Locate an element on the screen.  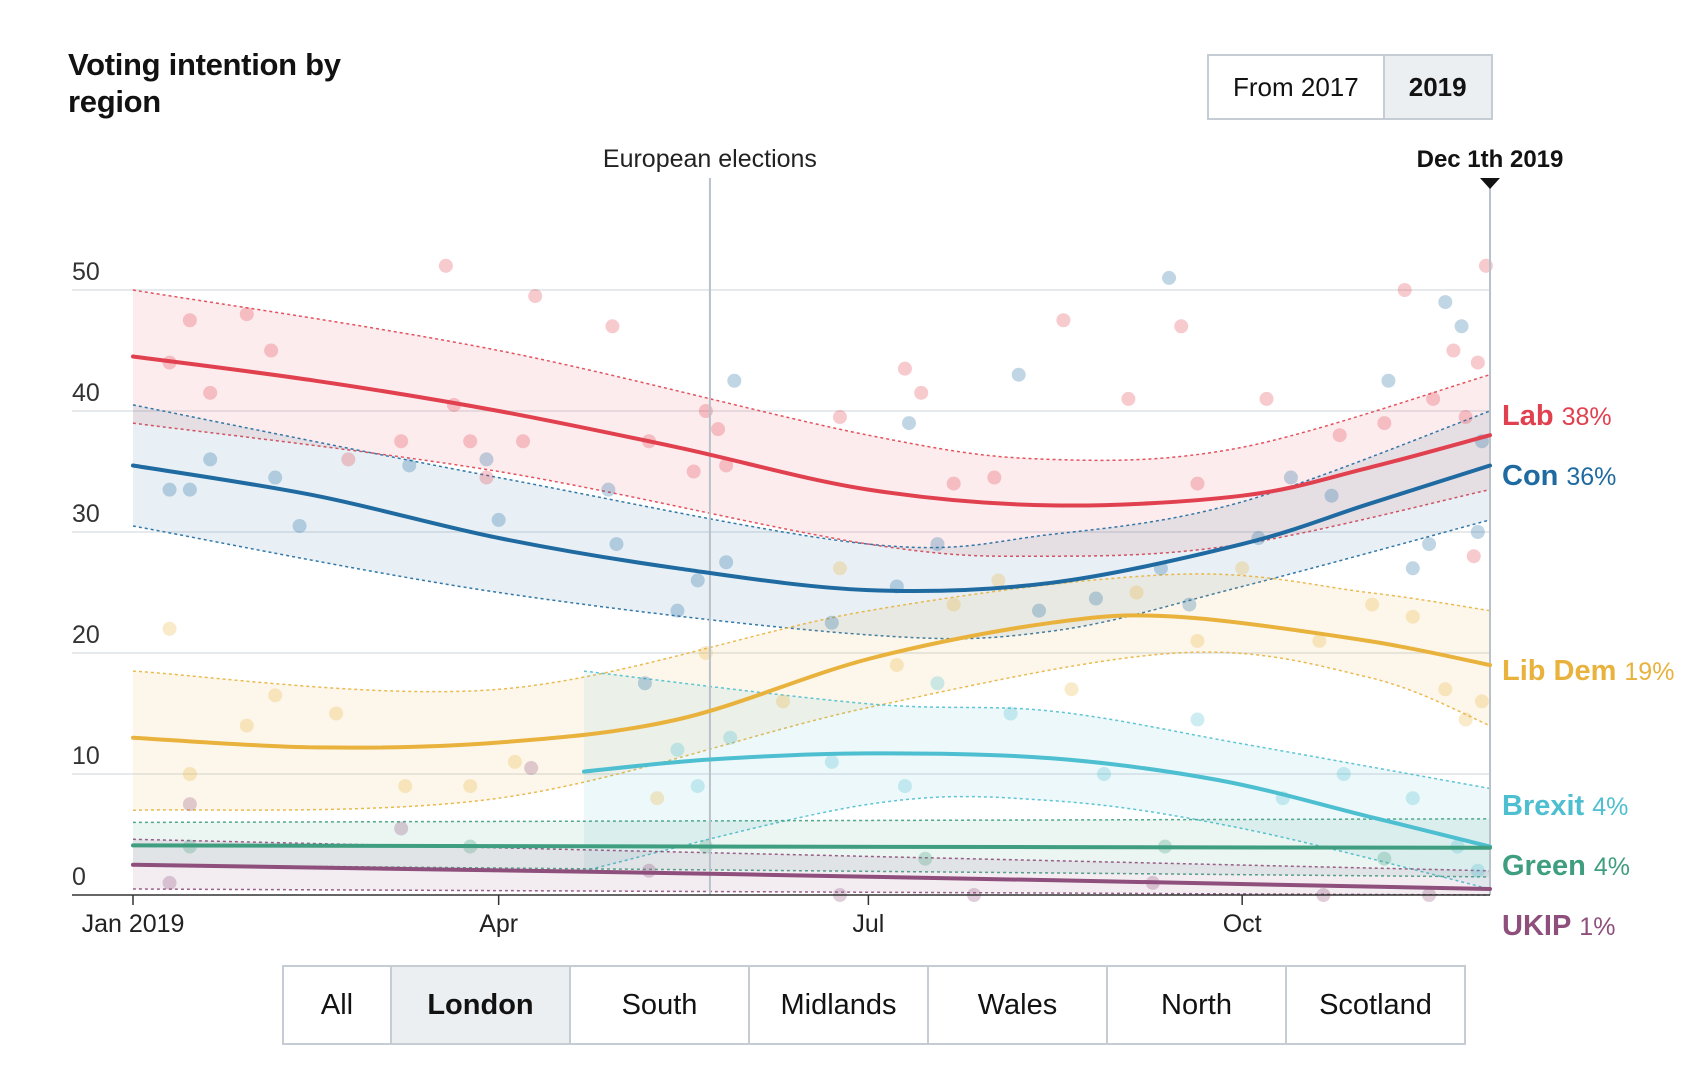
region-tab-all: All is located at coordinates (337, 1005).